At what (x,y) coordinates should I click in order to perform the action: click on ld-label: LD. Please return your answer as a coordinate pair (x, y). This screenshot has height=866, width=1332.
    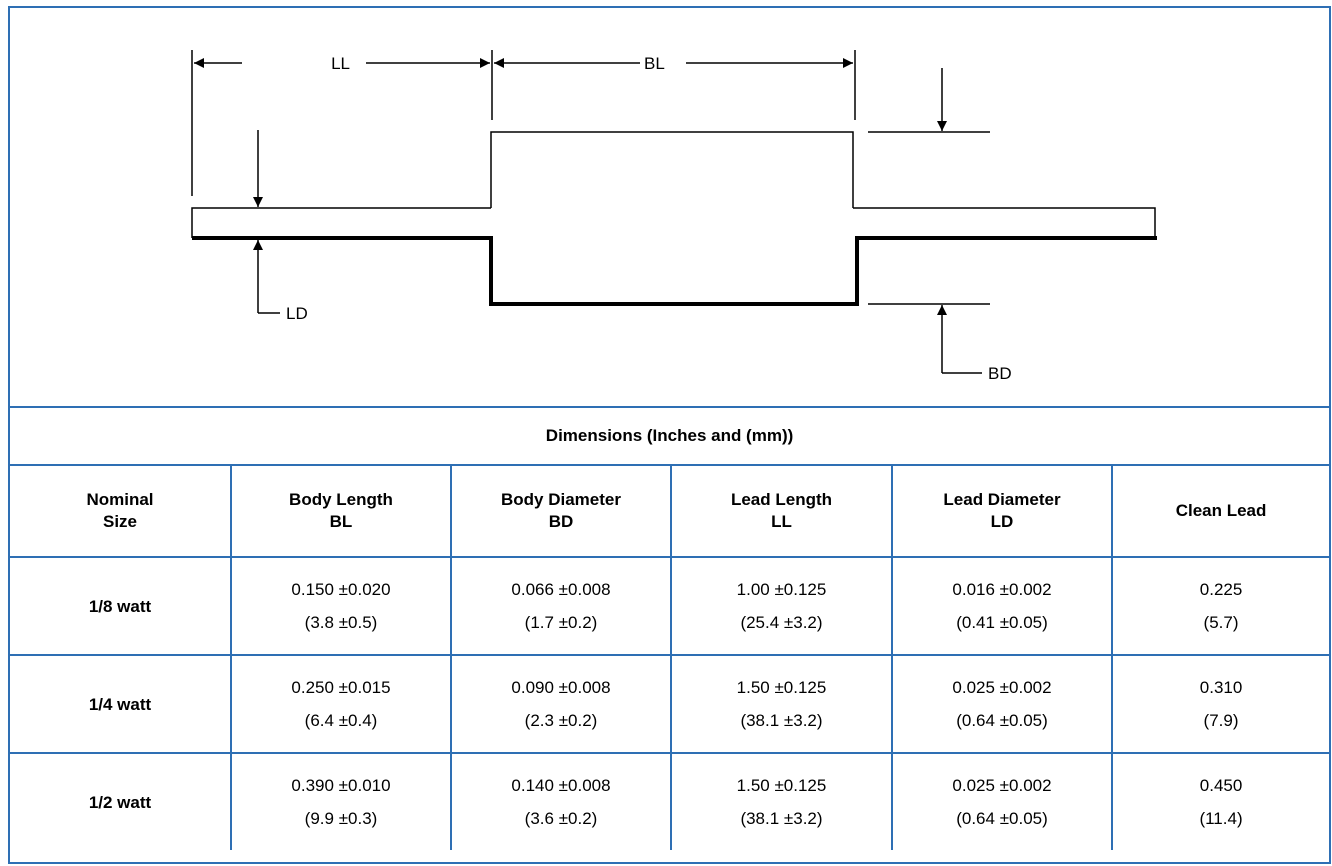
    Looking at the image, I should click on (297, 313).